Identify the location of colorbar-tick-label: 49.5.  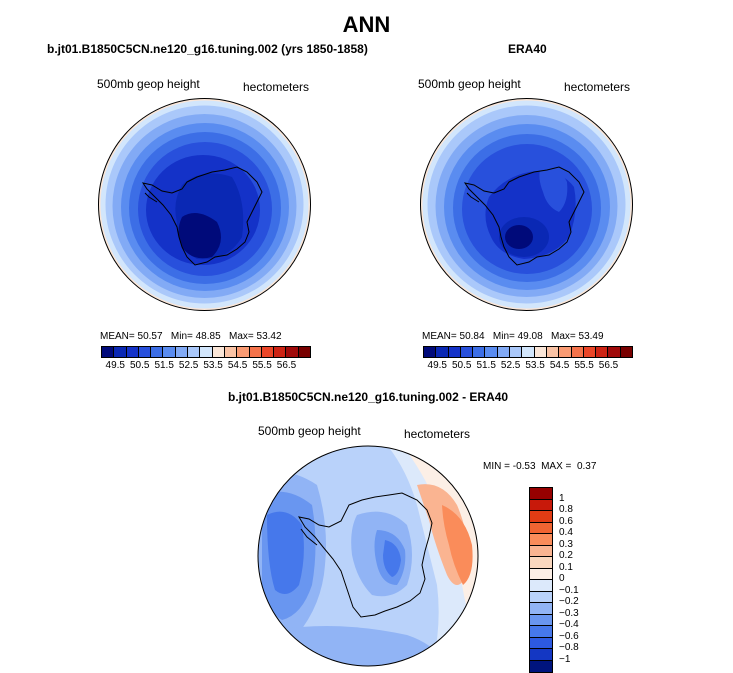
(115, 365).